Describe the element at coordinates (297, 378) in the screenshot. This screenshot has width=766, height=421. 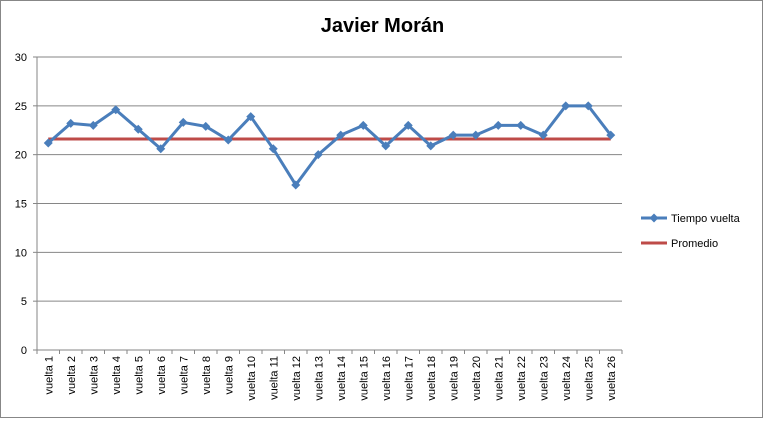
I see `x-tick-label: vuelta 12` at that location.